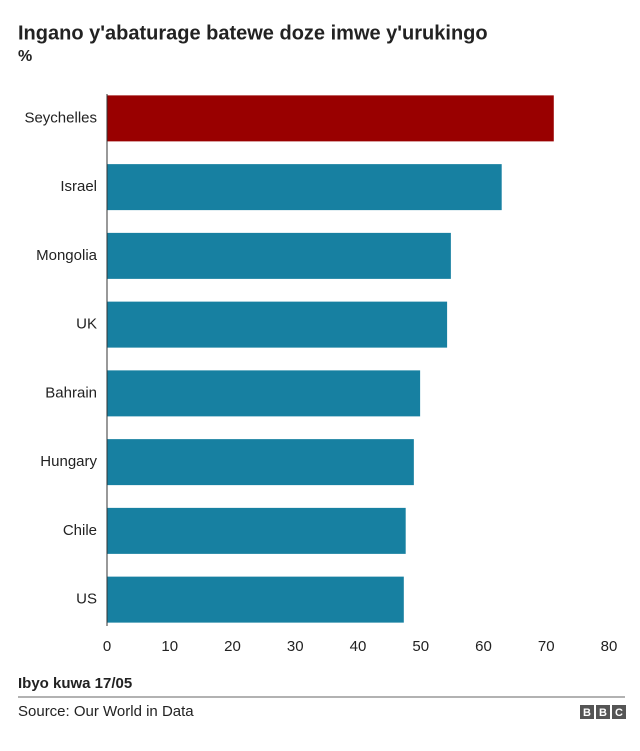  I want to click on y-tick-label: Bahrain, so click(71, 392).